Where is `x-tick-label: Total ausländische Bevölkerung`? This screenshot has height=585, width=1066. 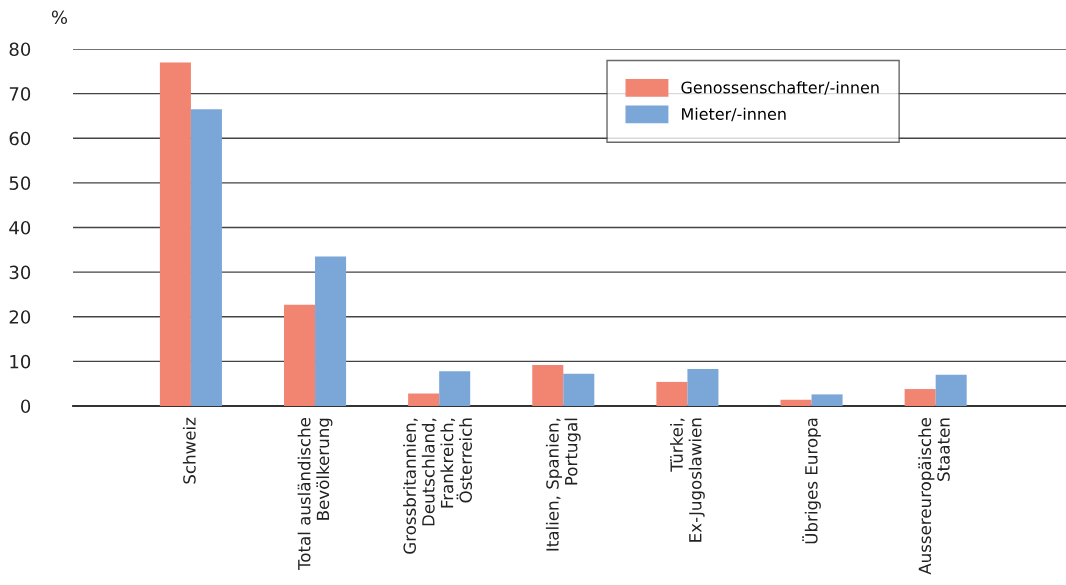 x-tick-label: Total ausländische Bevölkerung is located at coordinates (315, 494).